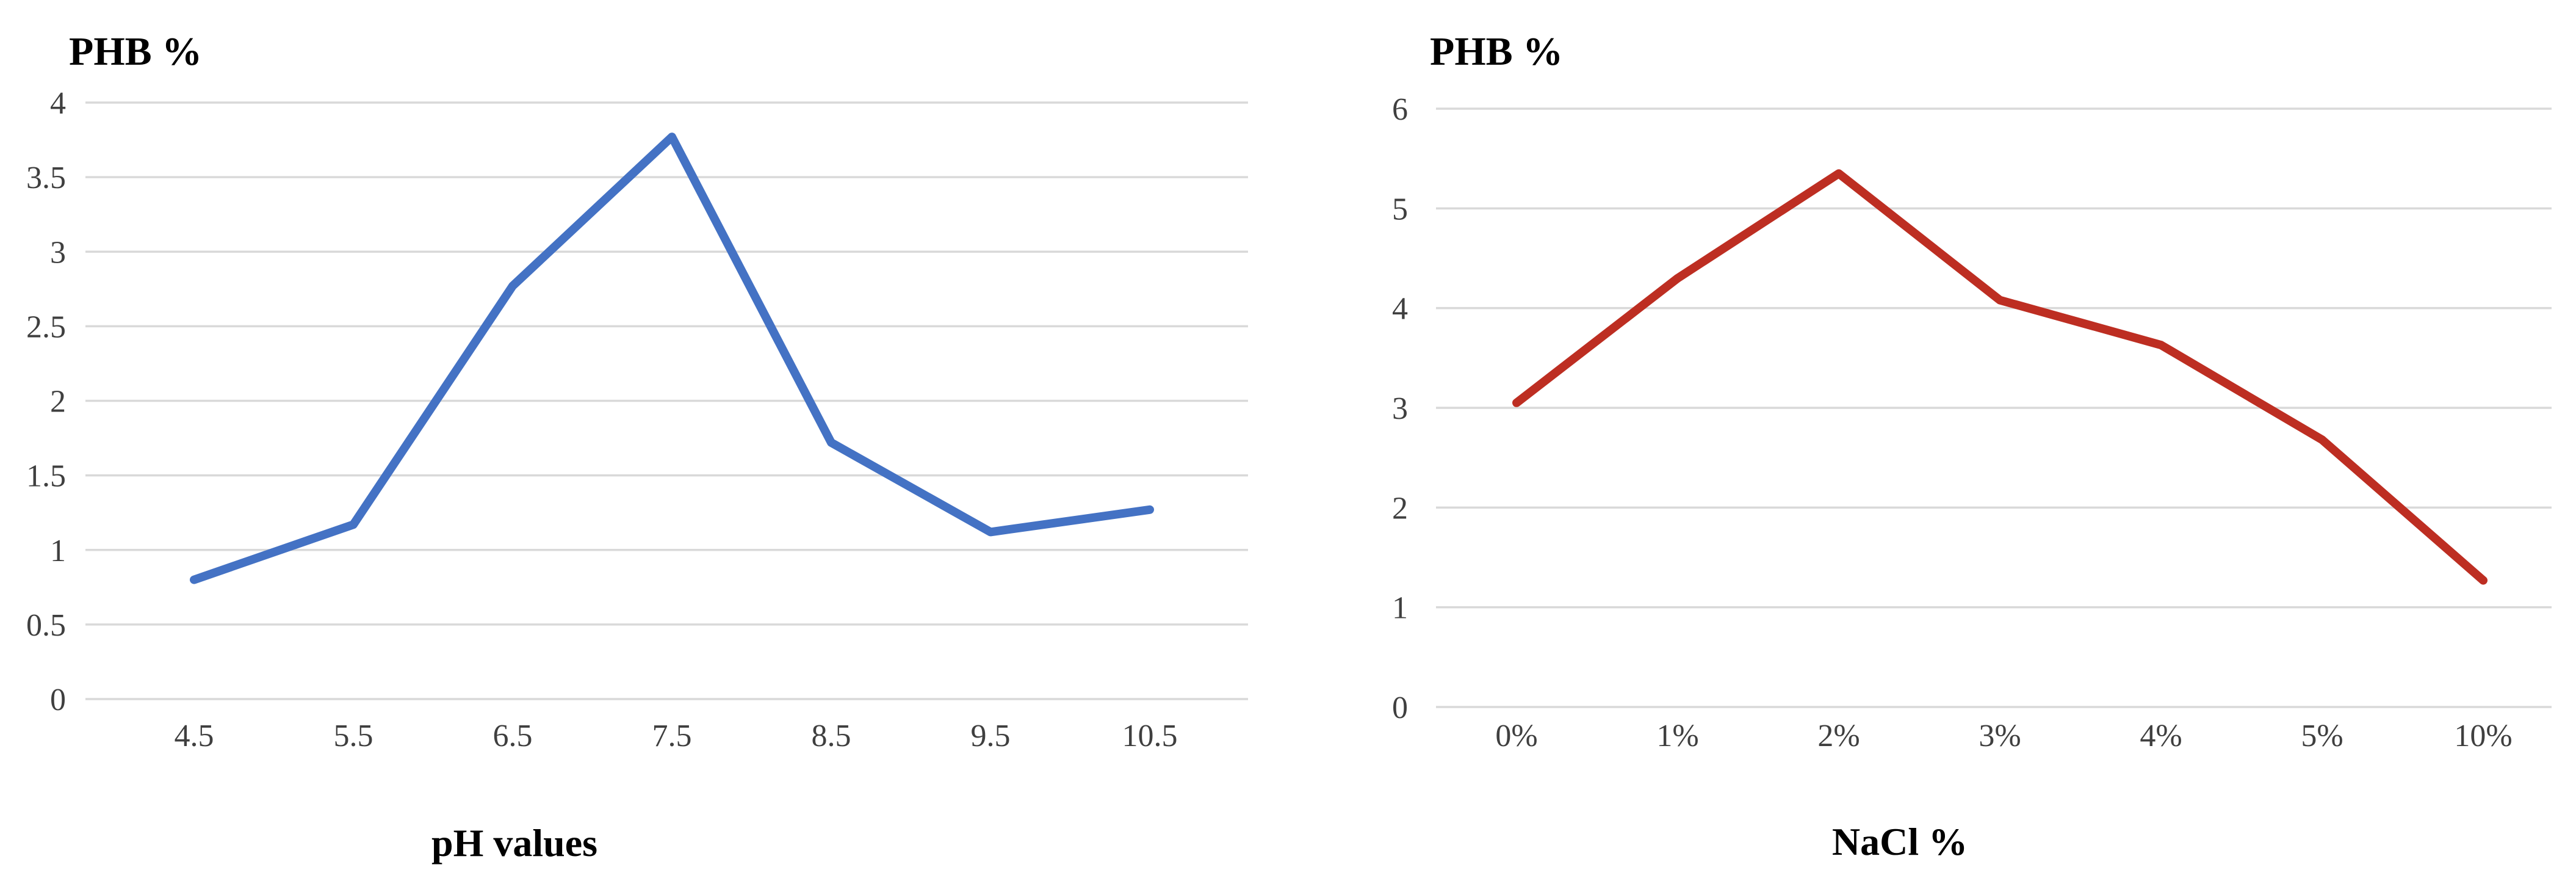  What do you see at coordinates (46, 476) in the screenshot?
I see `ph-y-tick-label: 1.5` at bounding box center [46, 476].